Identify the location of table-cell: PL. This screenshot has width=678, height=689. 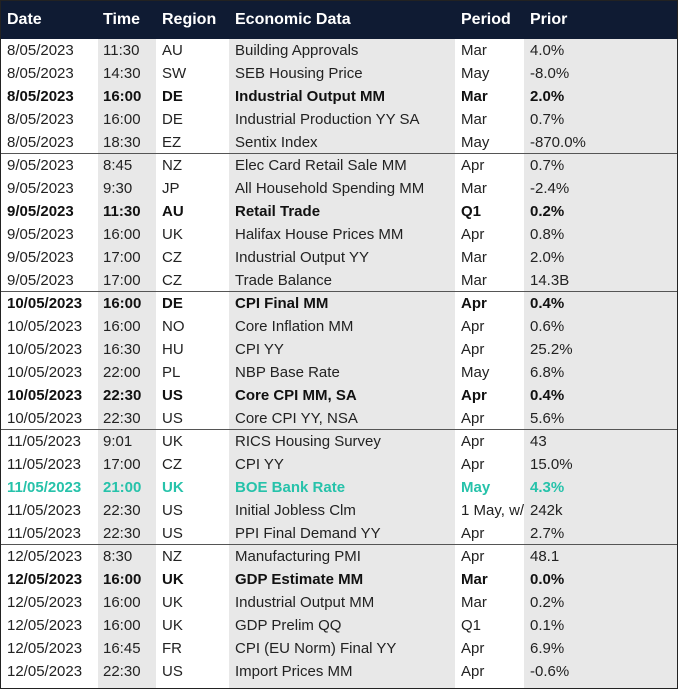
(171, 372).